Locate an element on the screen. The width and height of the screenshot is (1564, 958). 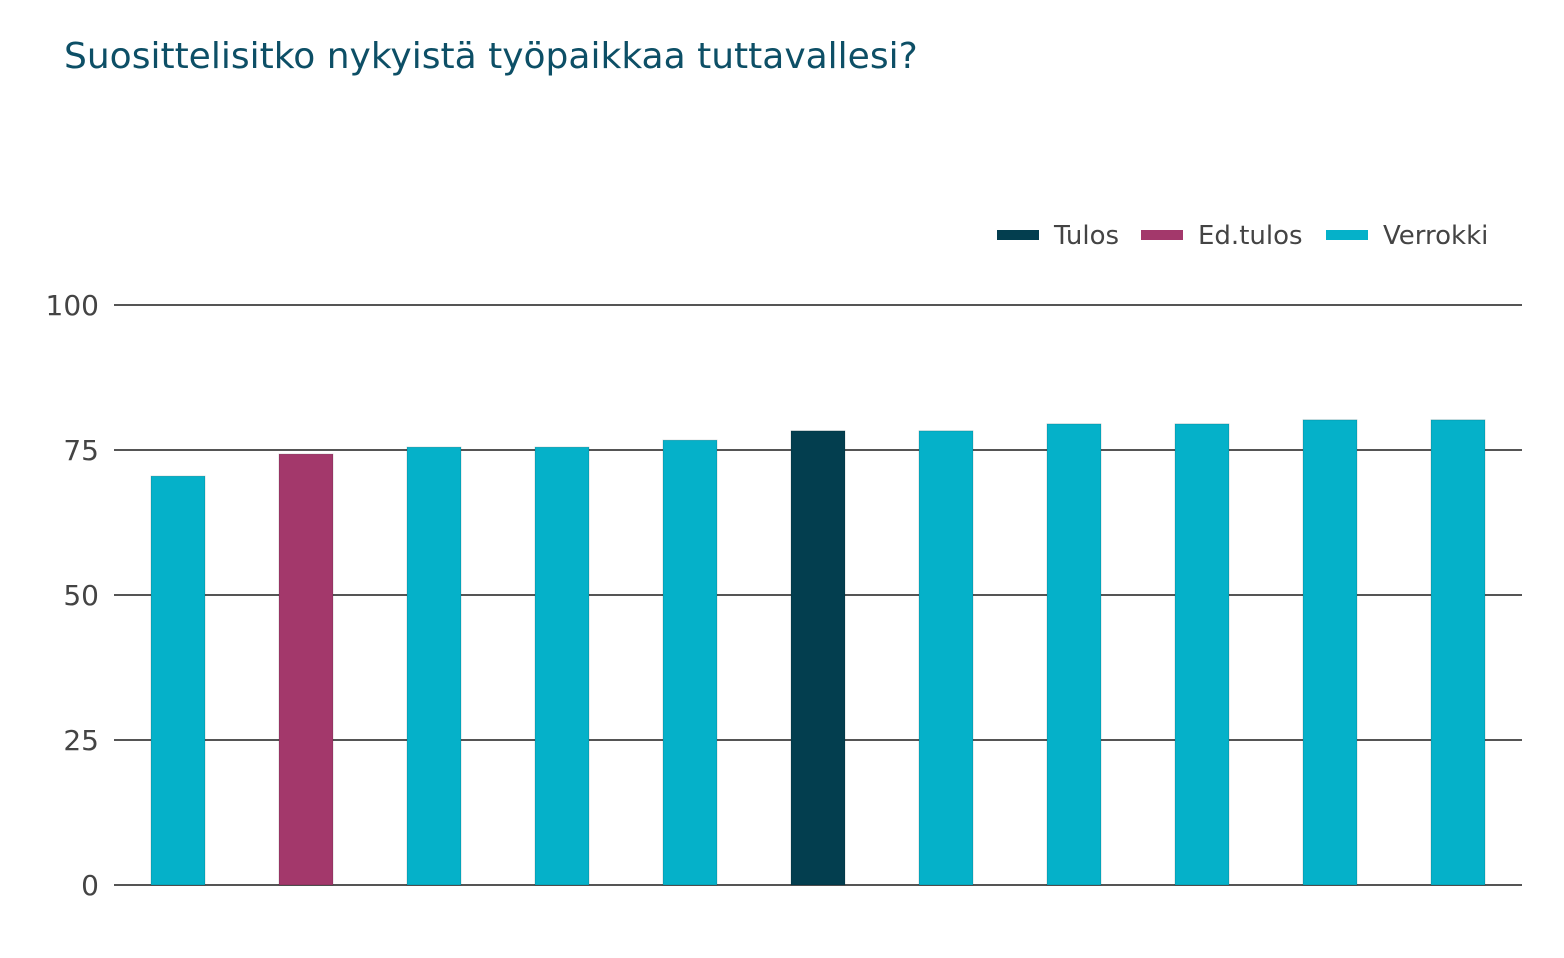
y-tick-label-25: 25 is located at coordinates (81, 740).